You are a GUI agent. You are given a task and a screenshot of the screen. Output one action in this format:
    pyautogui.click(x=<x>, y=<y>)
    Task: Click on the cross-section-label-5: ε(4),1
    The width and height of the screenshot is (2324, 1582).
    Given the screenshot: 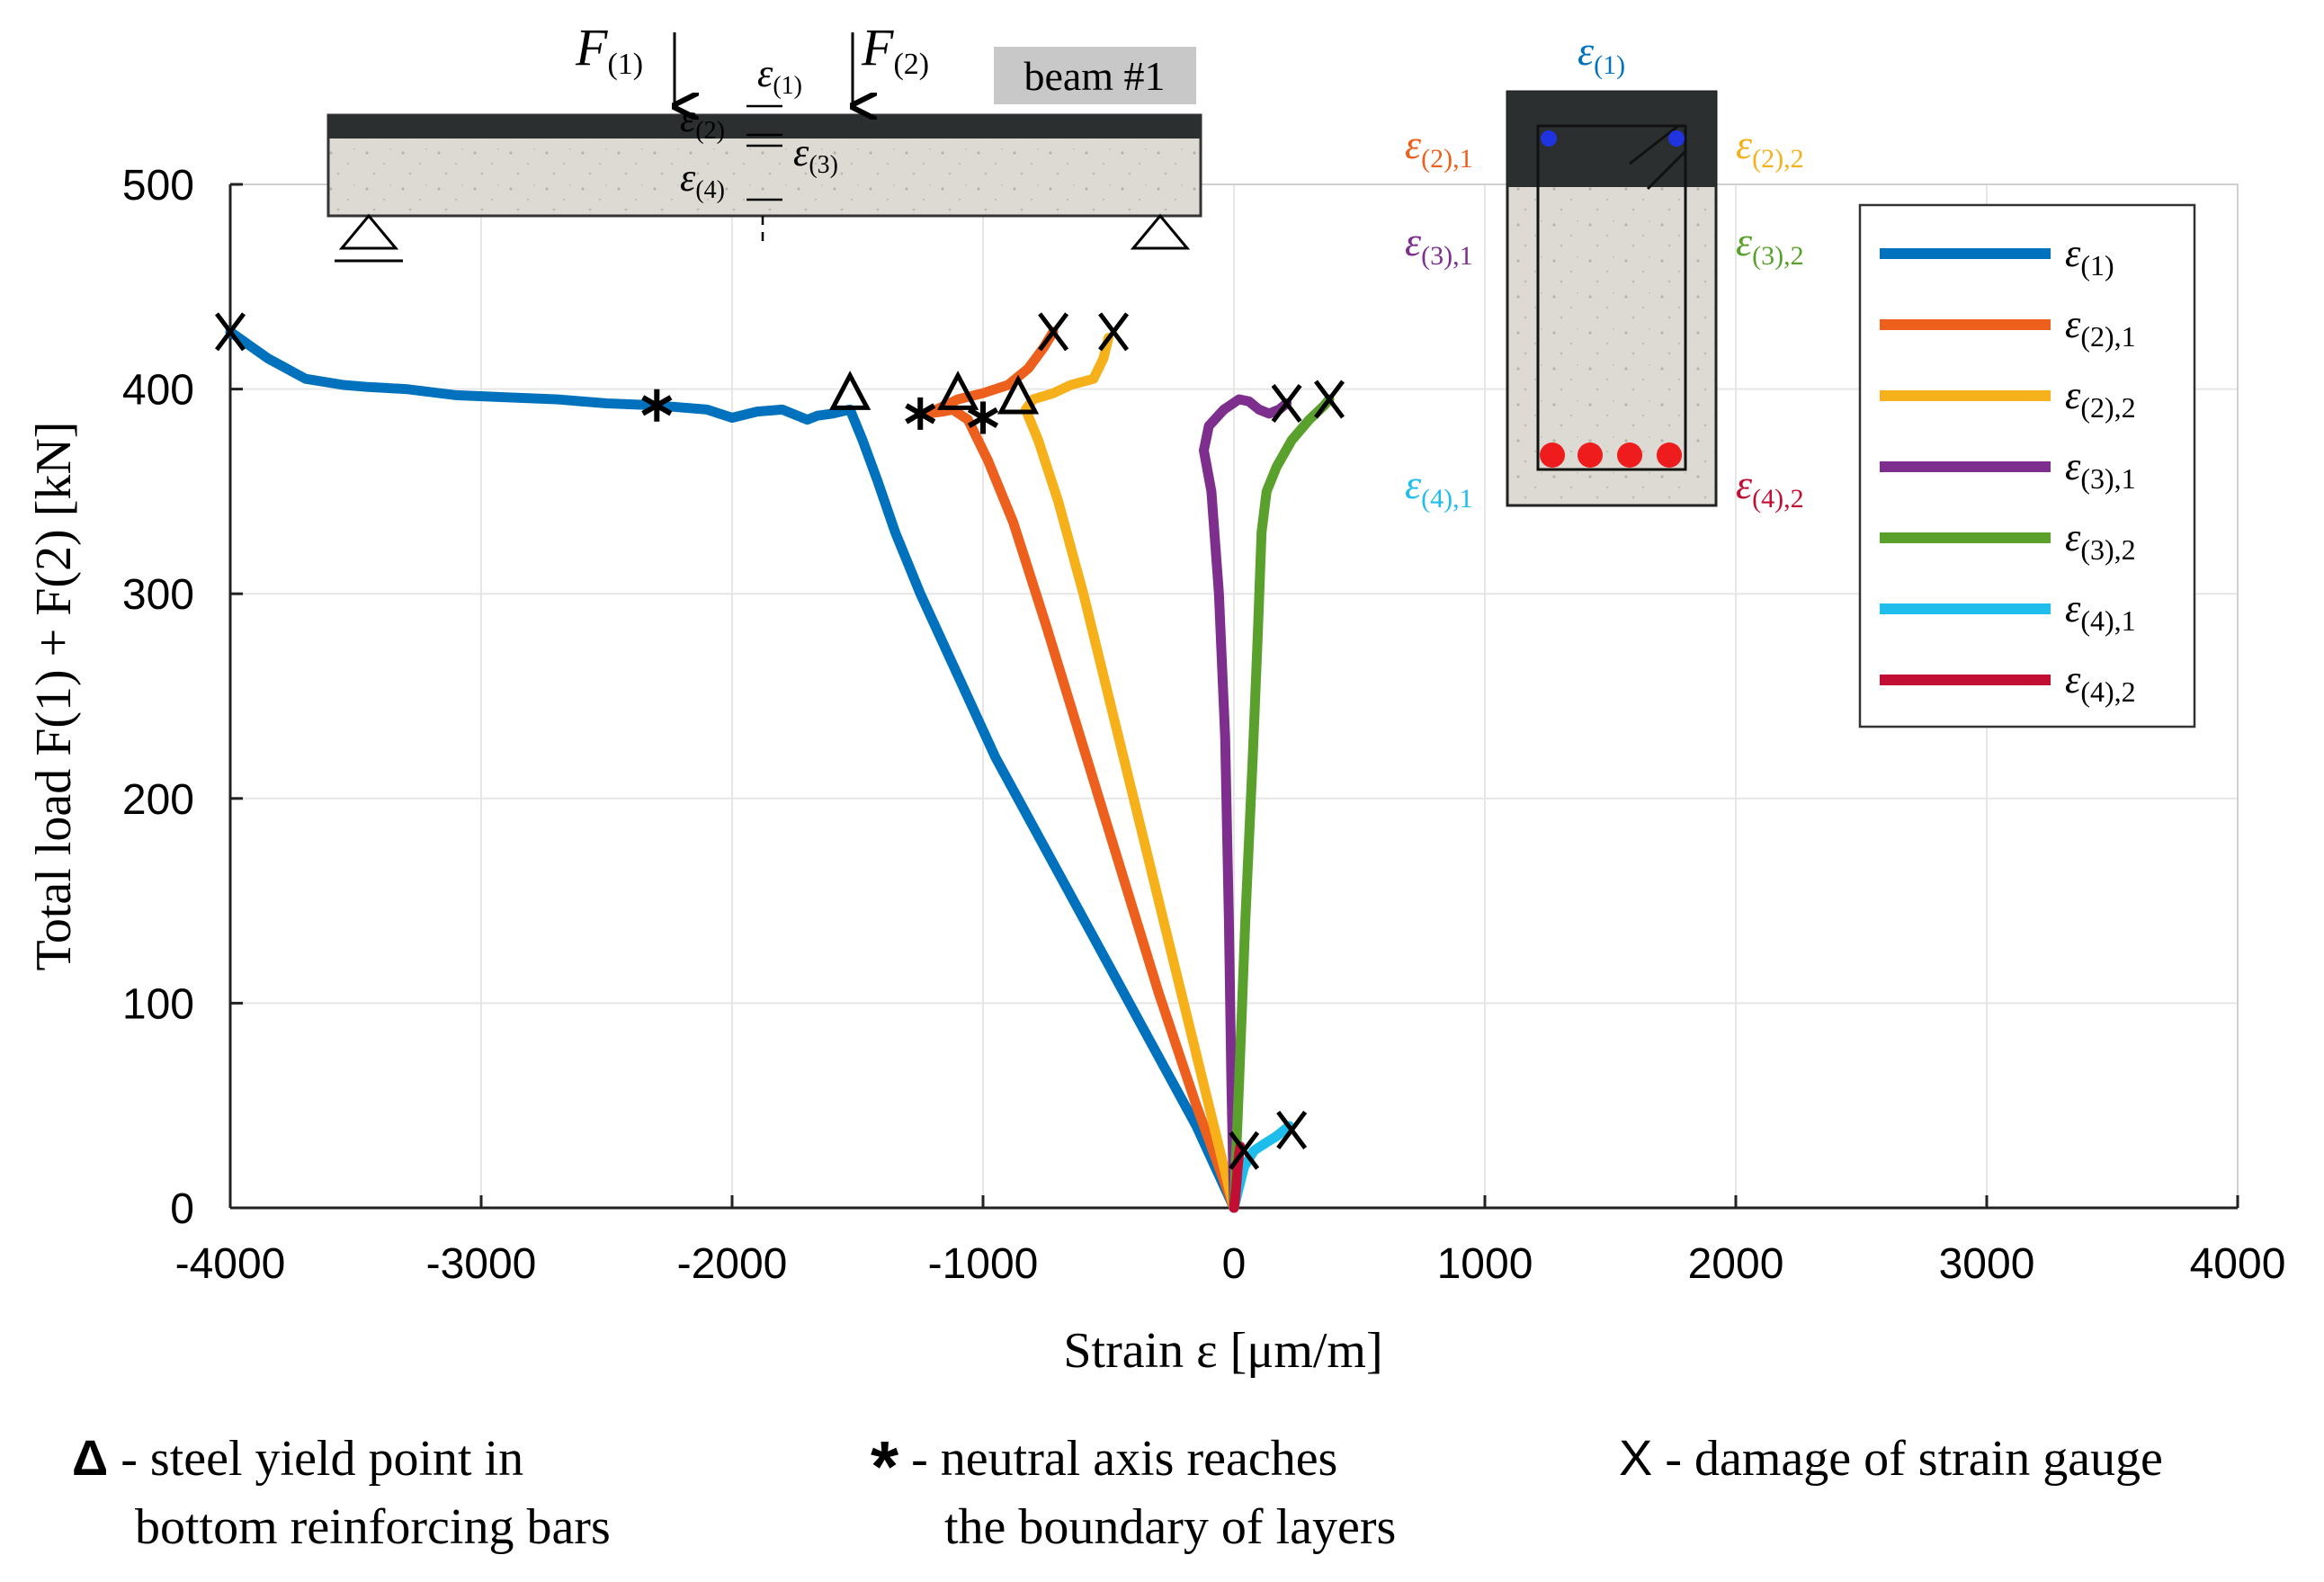 What is the action you would take?
    pyautogui.click(x=1439, y=487)
    